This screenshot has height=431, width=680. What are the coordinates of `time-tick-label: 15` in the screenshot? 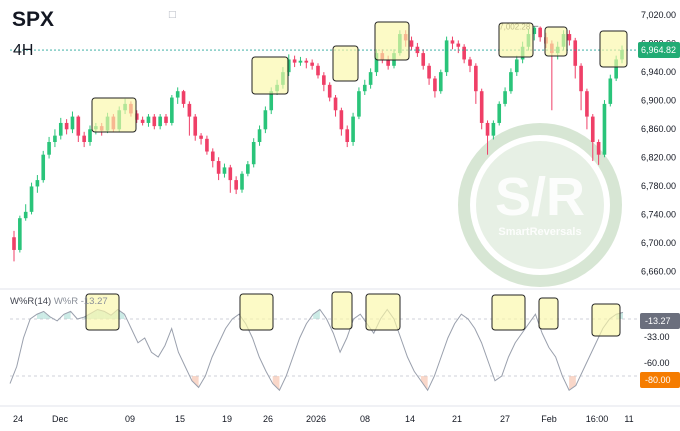 It's located at (180, 419).